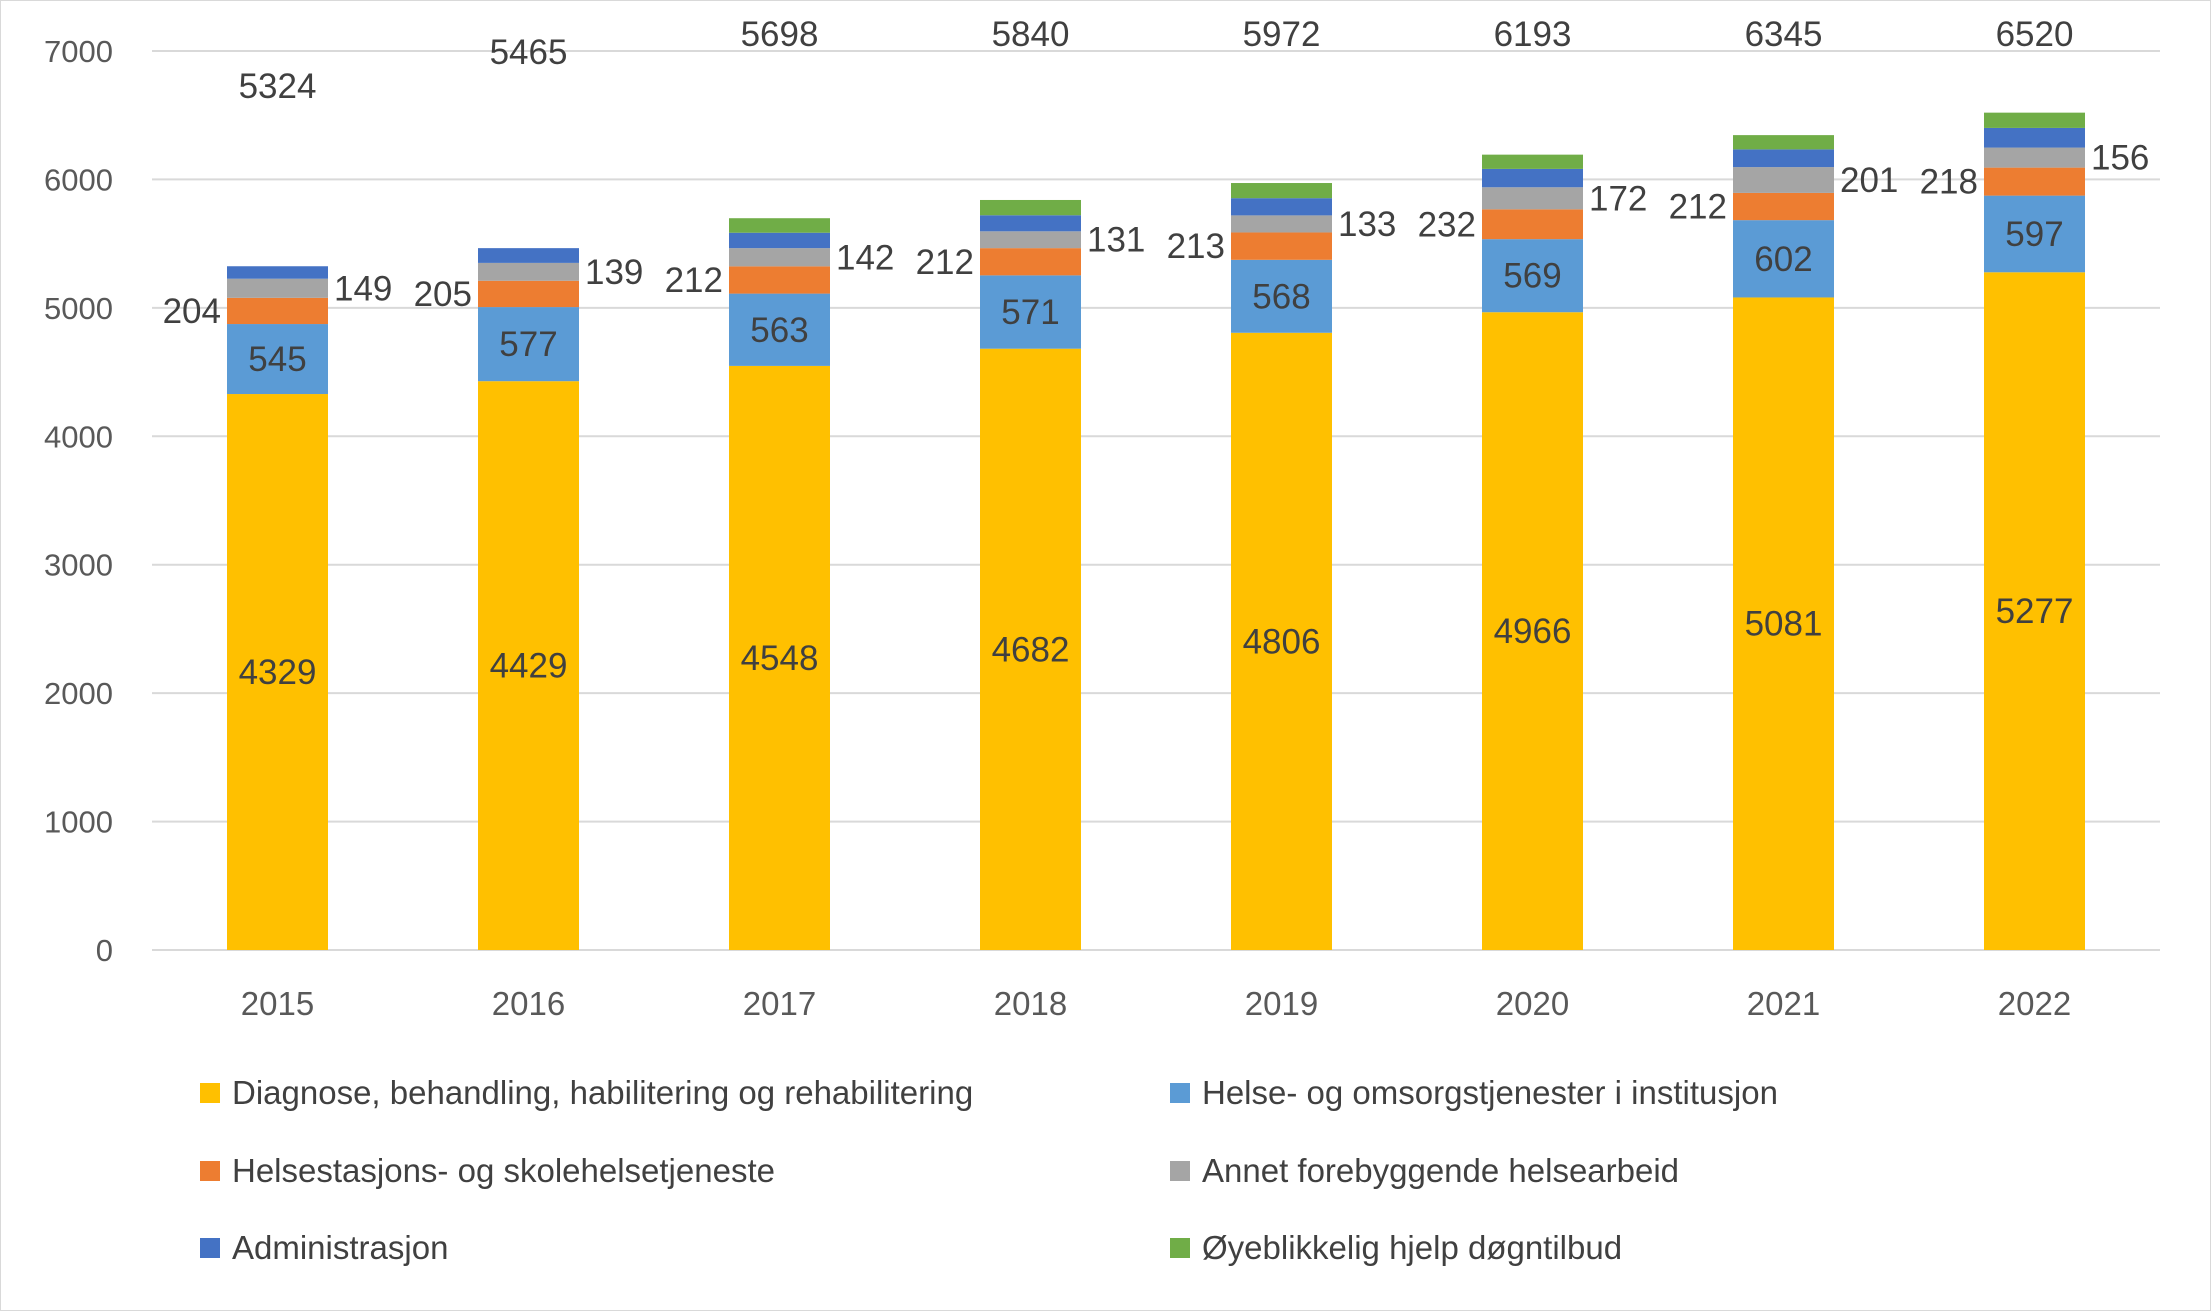 The height and width of the screenshot is (1311, 2211). I want to click on total-label: 6520, so click(2035, 34).